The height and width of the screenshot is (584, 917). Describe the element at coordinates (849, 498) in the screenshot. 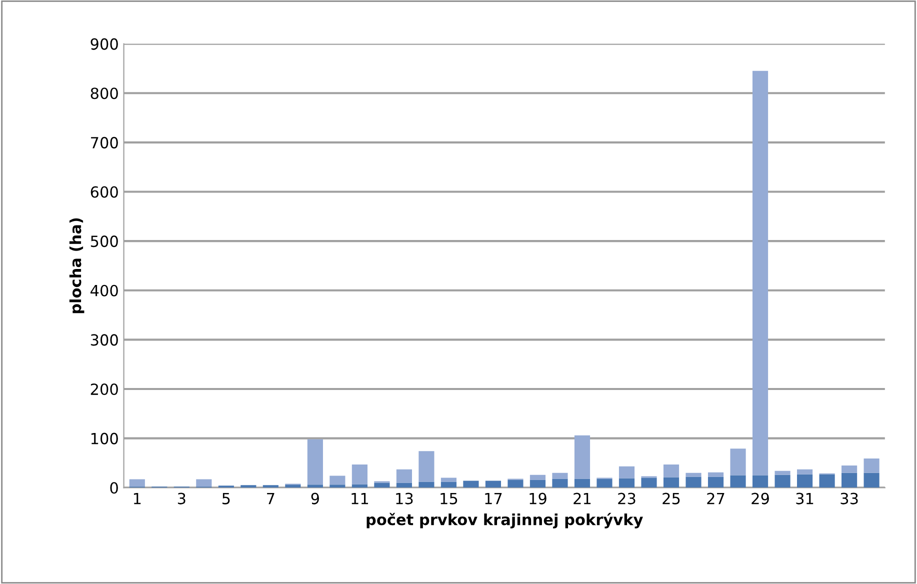

I see `x-tick-label: 33` at that location.